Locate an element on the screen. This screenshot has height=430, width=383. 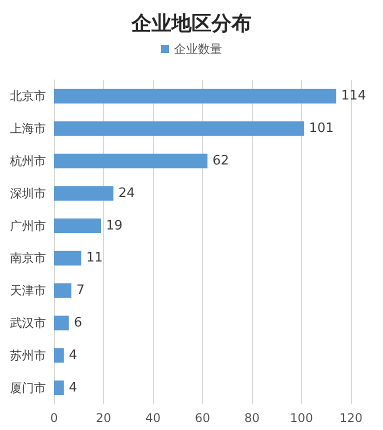
x-tick-label: 60 is located at coordinates (202, 418).